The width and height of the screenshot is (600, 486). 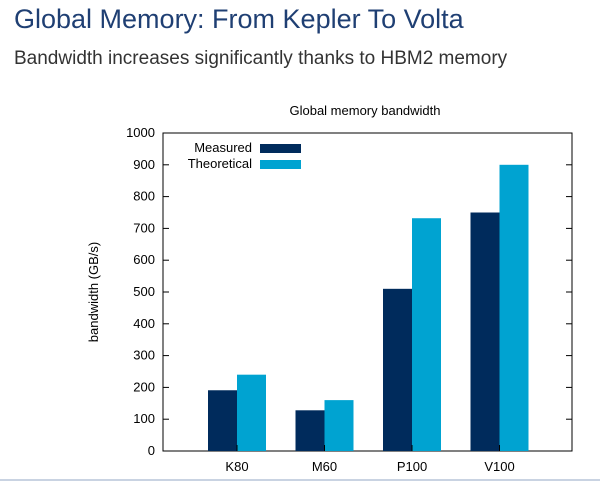 What do you see at coordinates (514, 308) in the screenshot?
I see `bar-theoretical-v100` at bounding box center [514, 308].